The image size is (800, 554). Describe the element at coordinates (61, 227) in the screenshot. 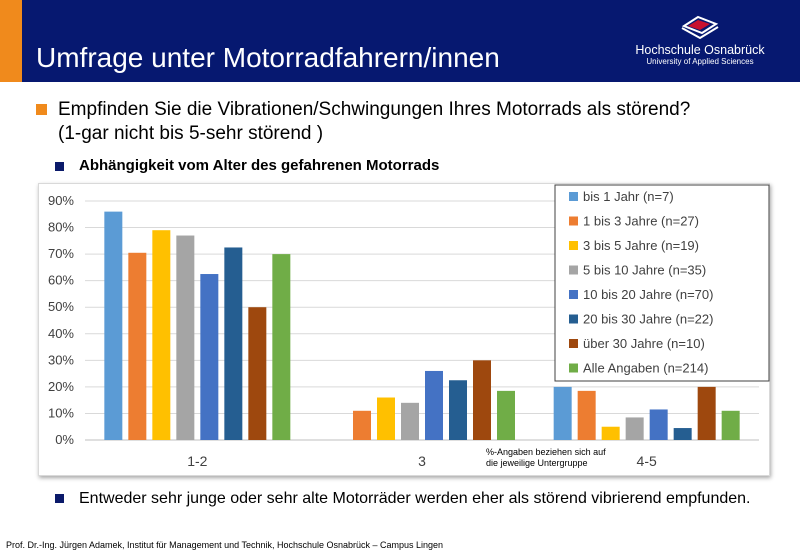

I see `y-tick-label: 80%` at that location.